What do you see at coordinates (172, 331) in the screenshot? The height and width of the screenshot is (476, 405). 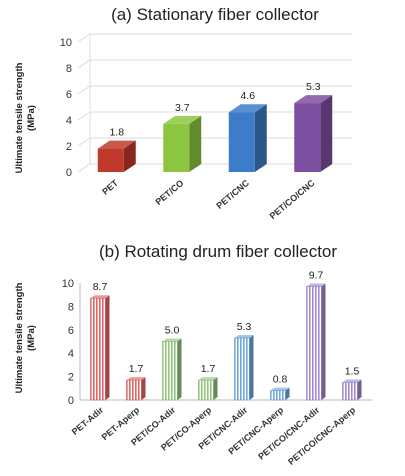 I see `data-label: 5.0` at bounding box center [172, 331].